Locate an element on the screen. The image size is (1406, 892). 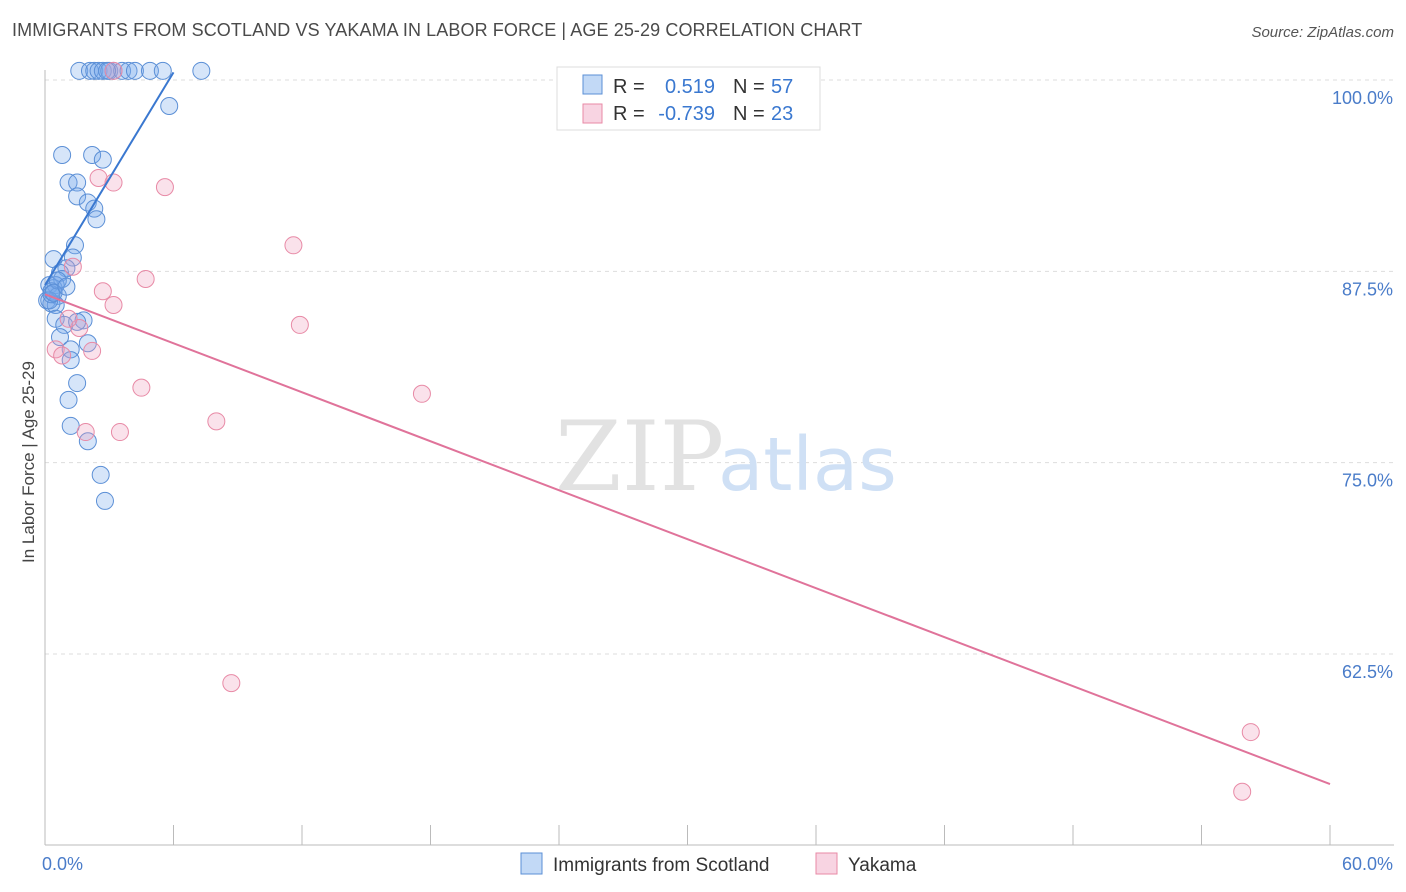
stats-r-label-pink: R = is located at coordinates (629, 114).